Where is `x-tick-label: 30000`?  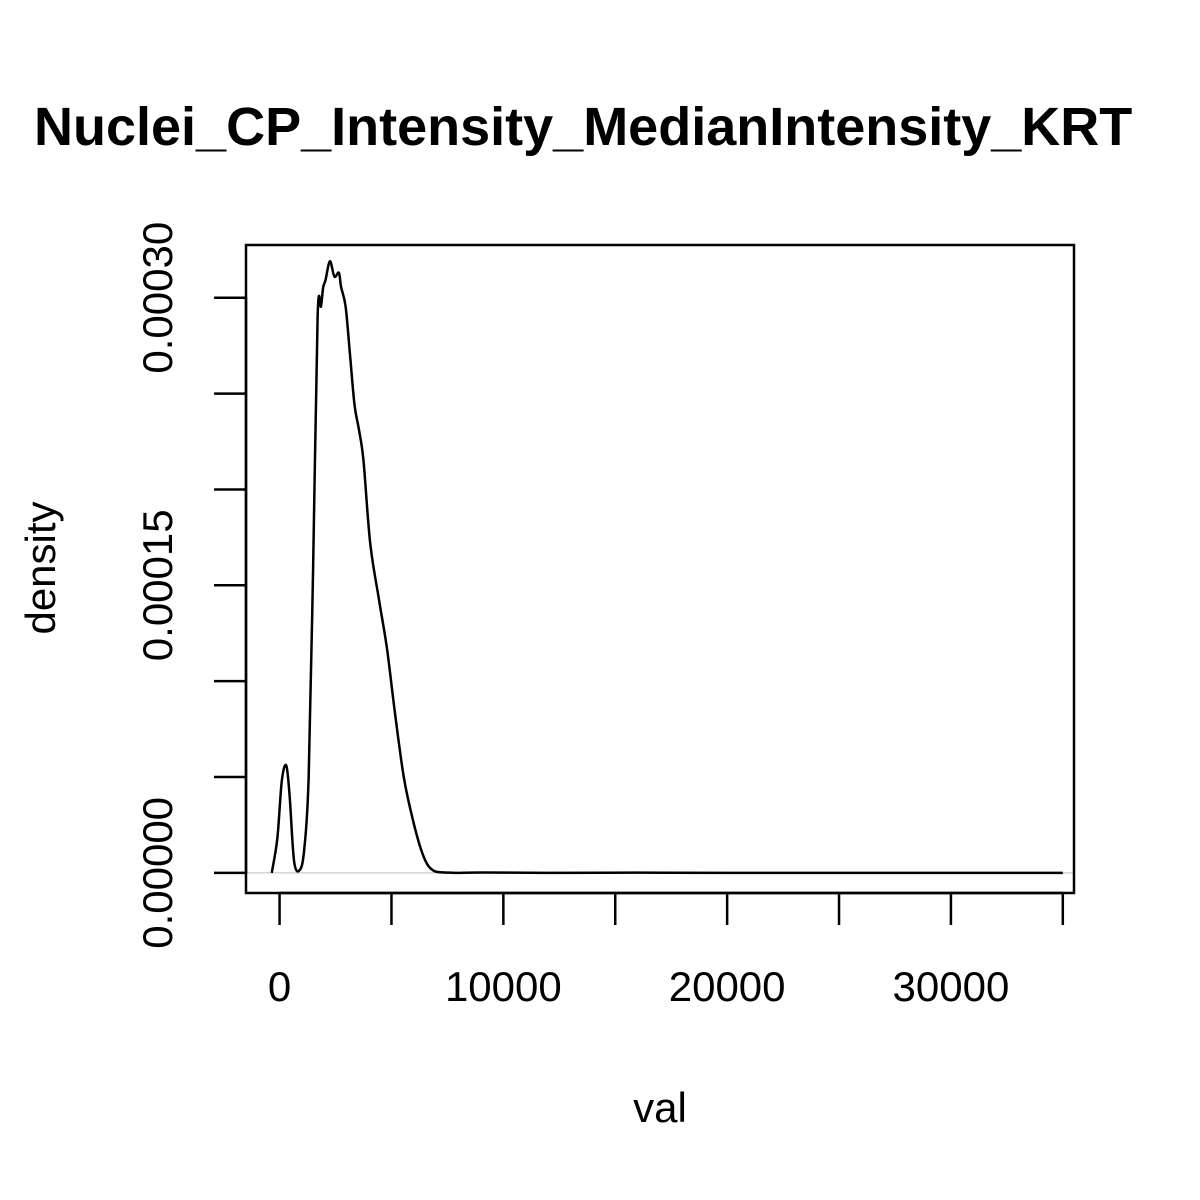
x-tick-label: 30000 is located at coordinates (951, 986).